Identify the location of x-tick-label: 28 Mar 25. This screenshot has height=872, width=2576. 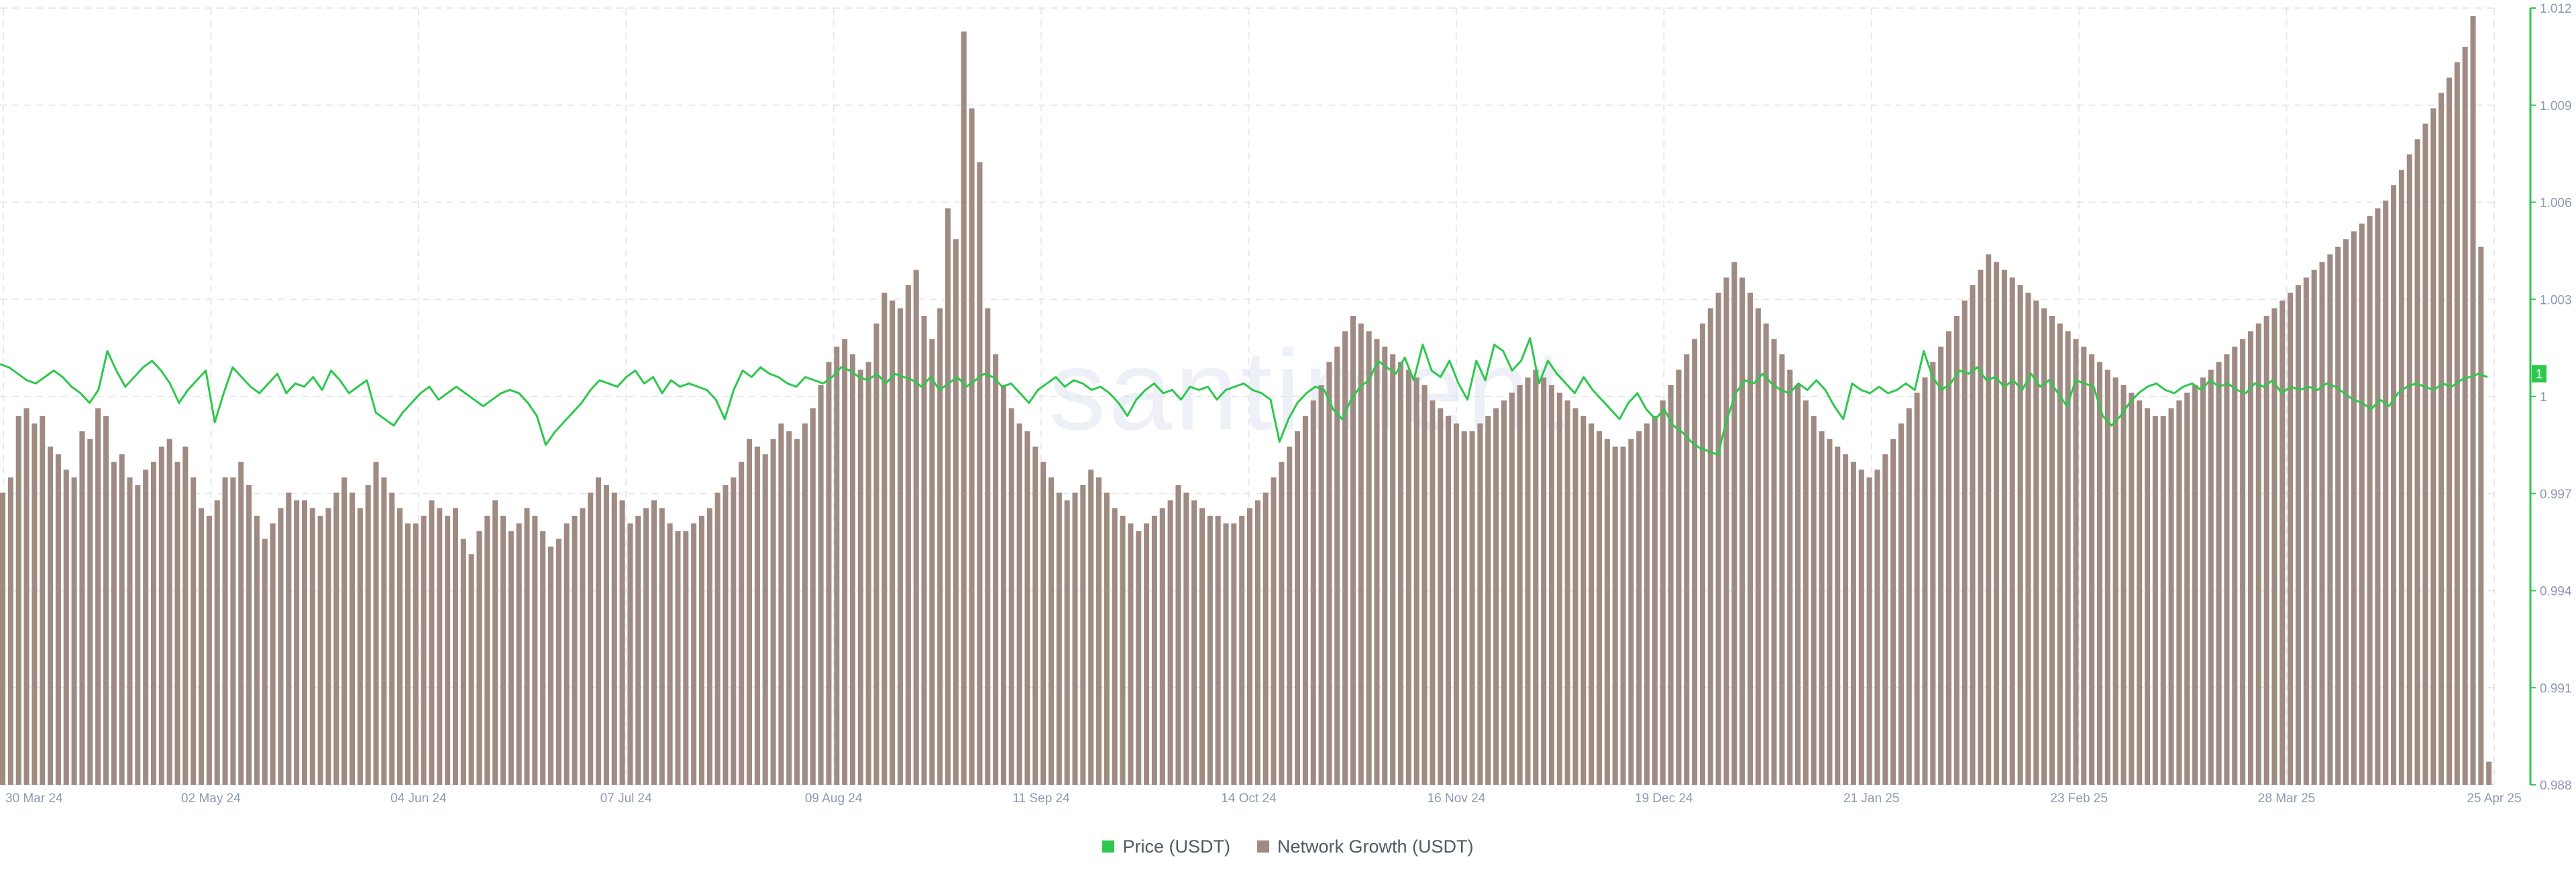
(2287, 799).